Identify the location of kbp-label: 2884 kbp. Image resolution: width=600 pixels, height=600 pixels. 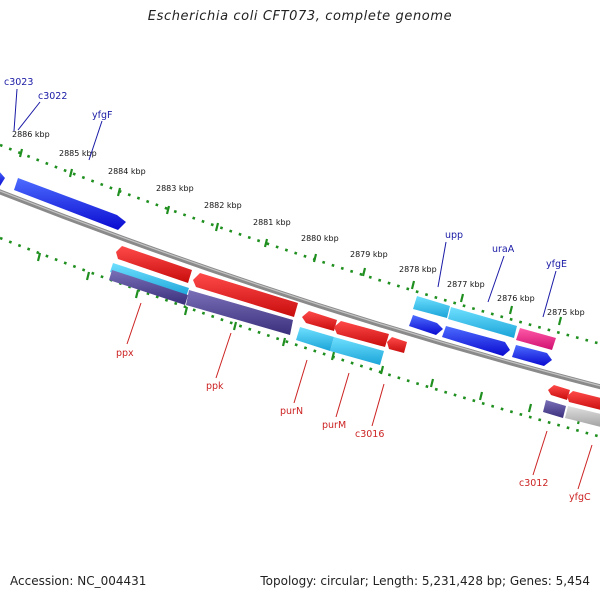
(127, 171).